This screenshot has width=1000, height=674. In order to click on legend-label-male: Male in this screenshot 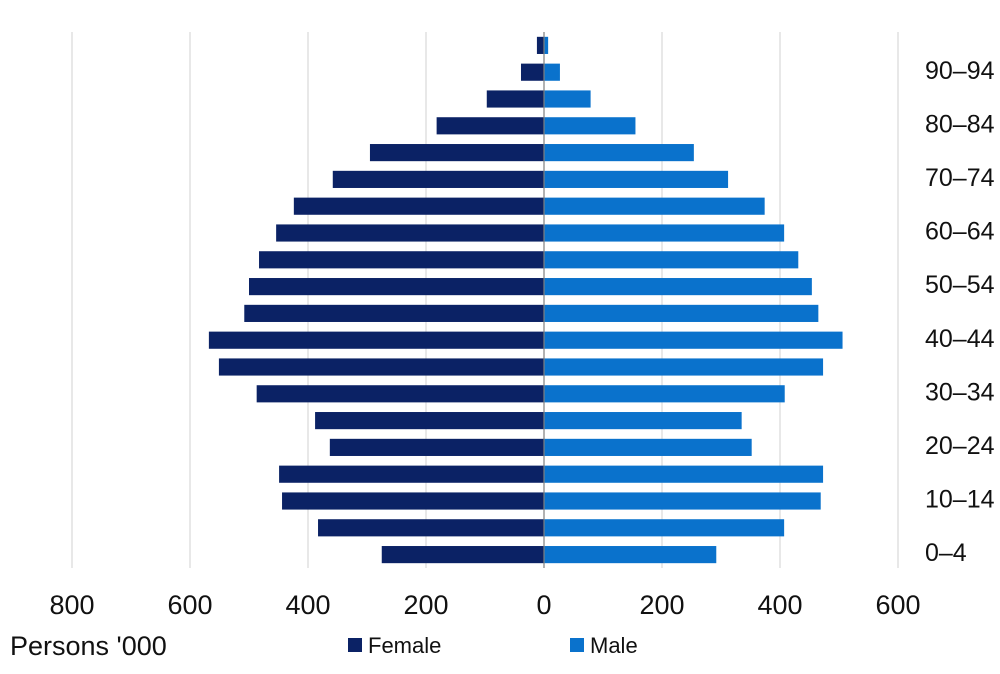, I will do `click(614, 645)`.